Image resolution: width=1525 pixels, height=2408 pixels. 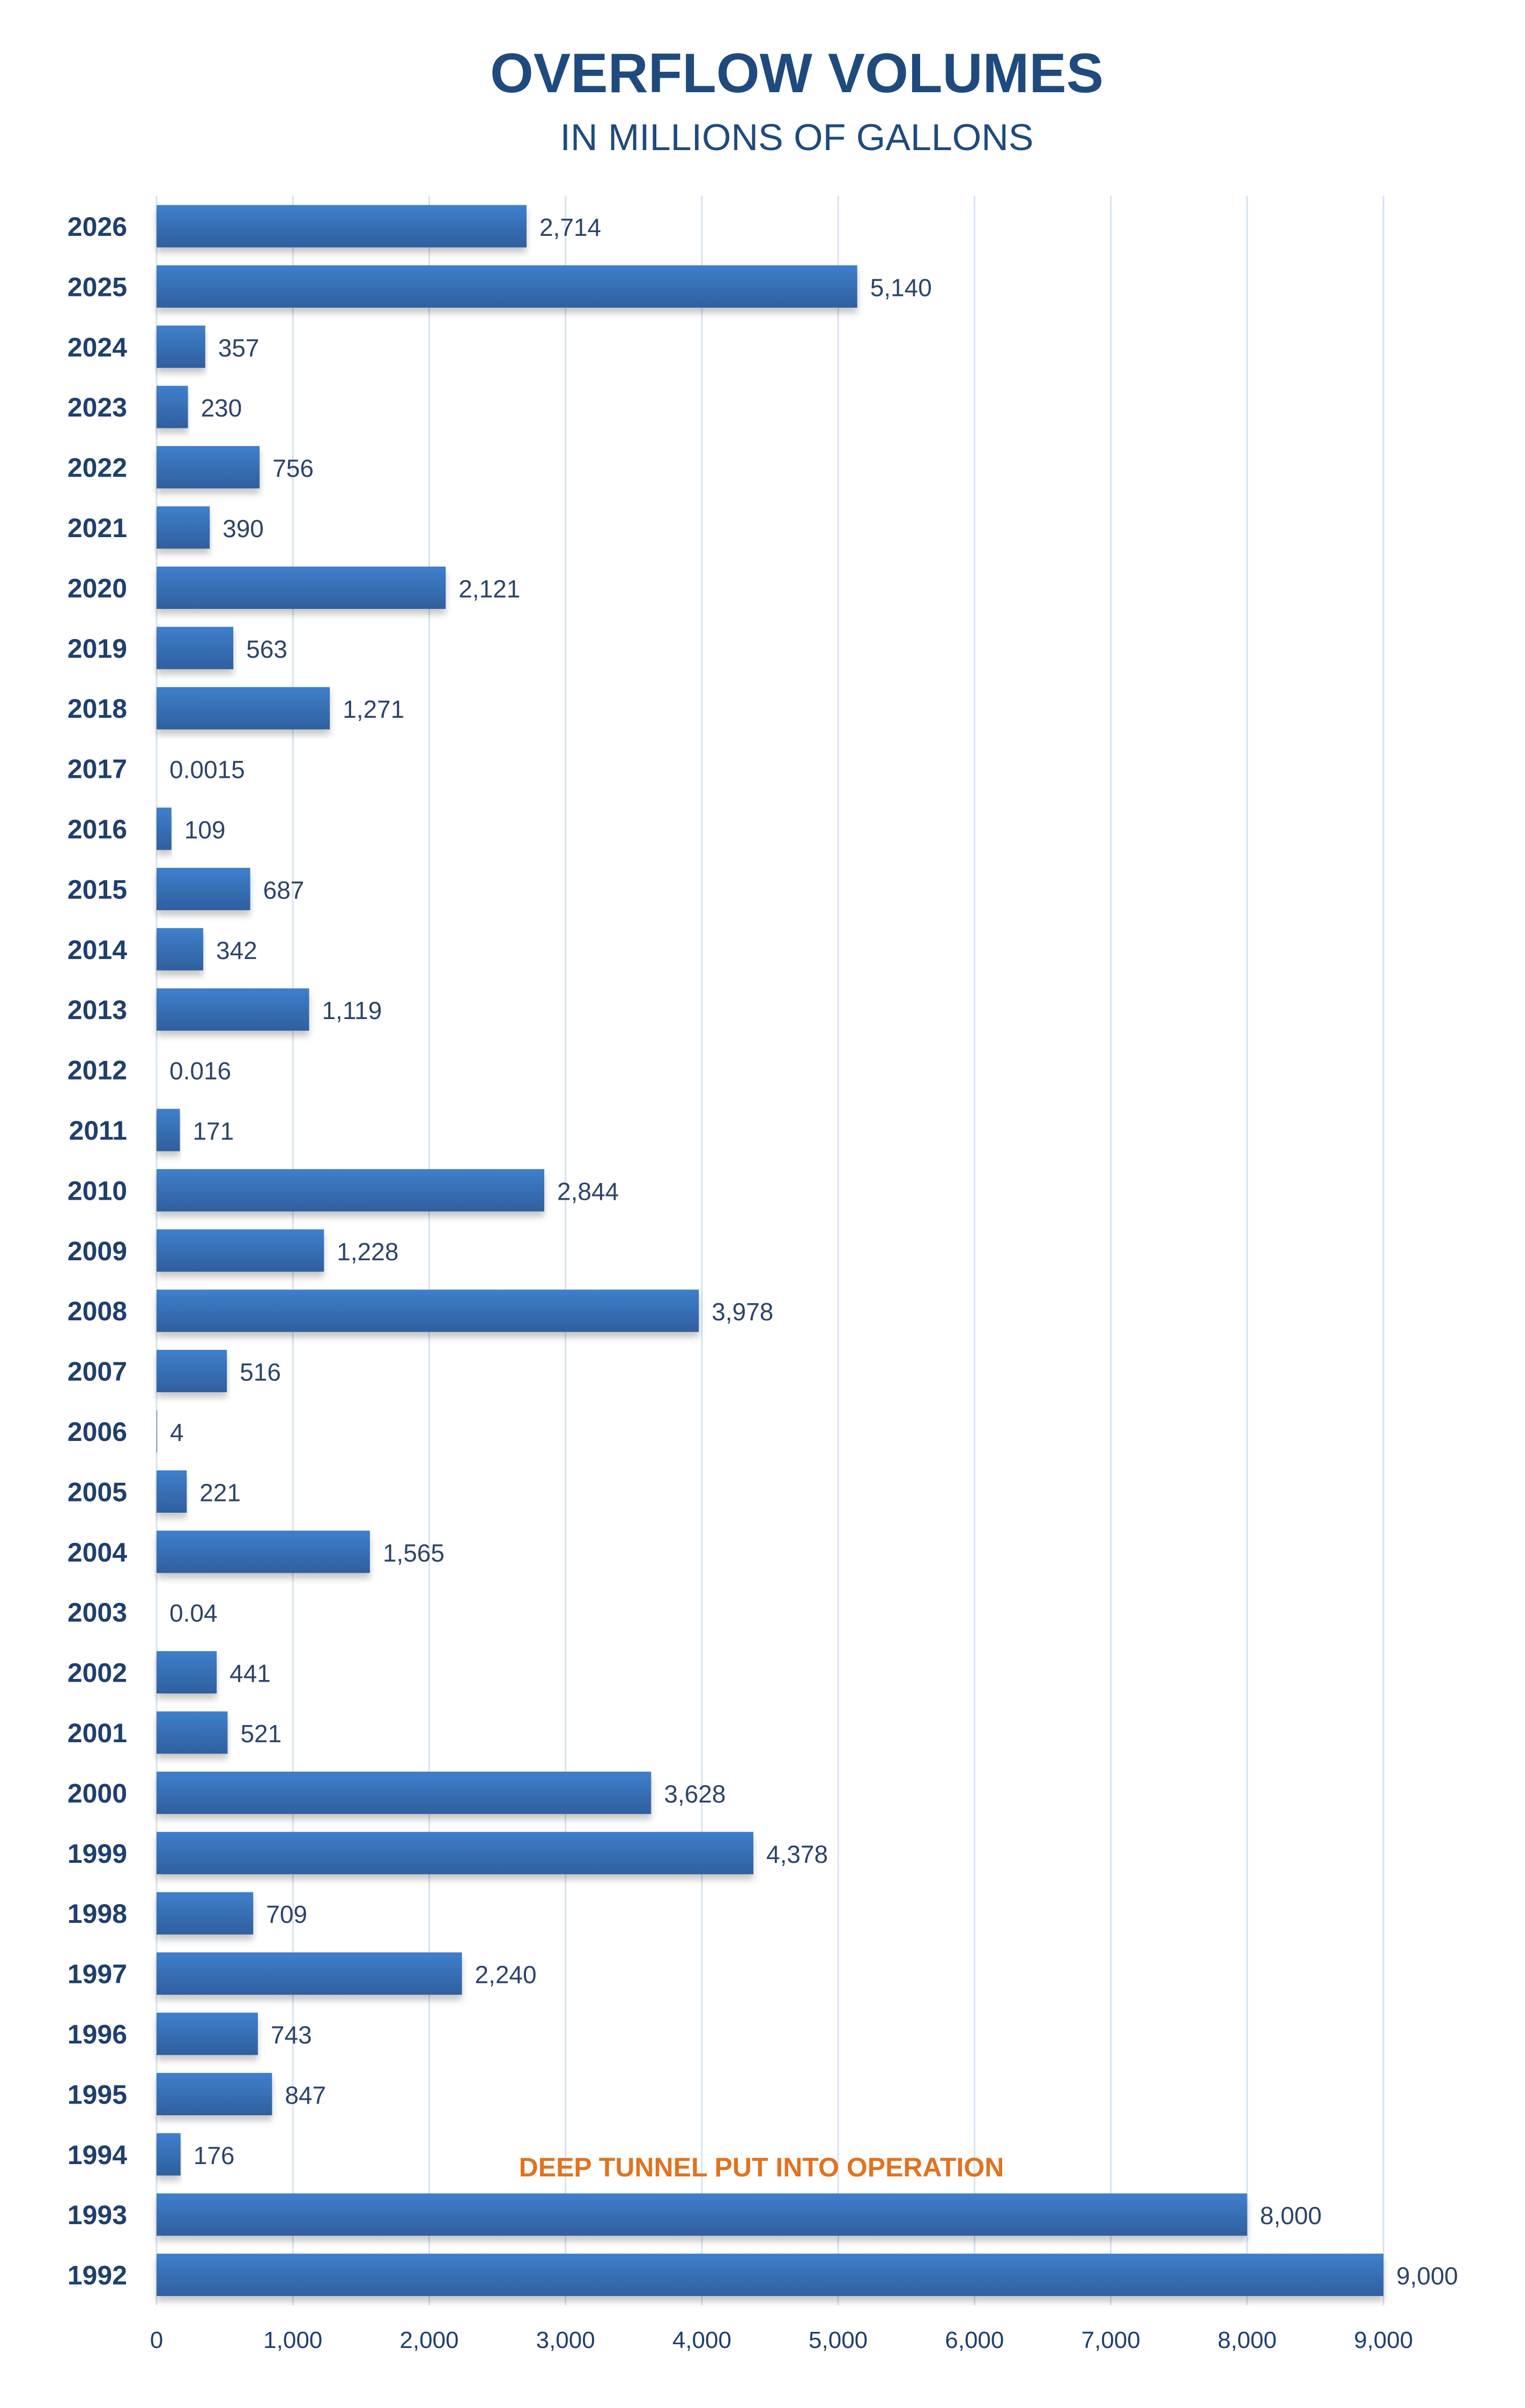 What do you see at coordinates (98, 769) in the screenshot?
I see `year-label: 2017` at bounding box center [98, 769].